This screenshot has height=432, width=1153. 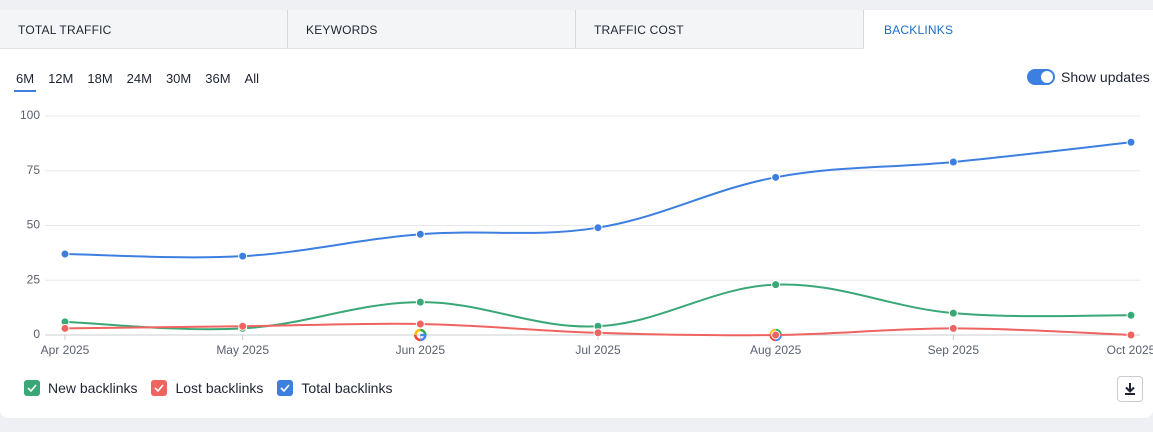 I want to click on range-button: 30M, so click(x=178, y=78).